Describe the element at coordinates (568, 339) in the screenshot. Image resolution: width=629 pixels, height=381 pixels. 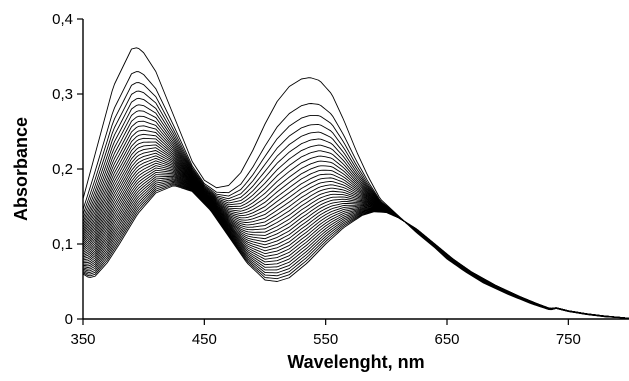
I see `x-tick-label: 750` at that location.